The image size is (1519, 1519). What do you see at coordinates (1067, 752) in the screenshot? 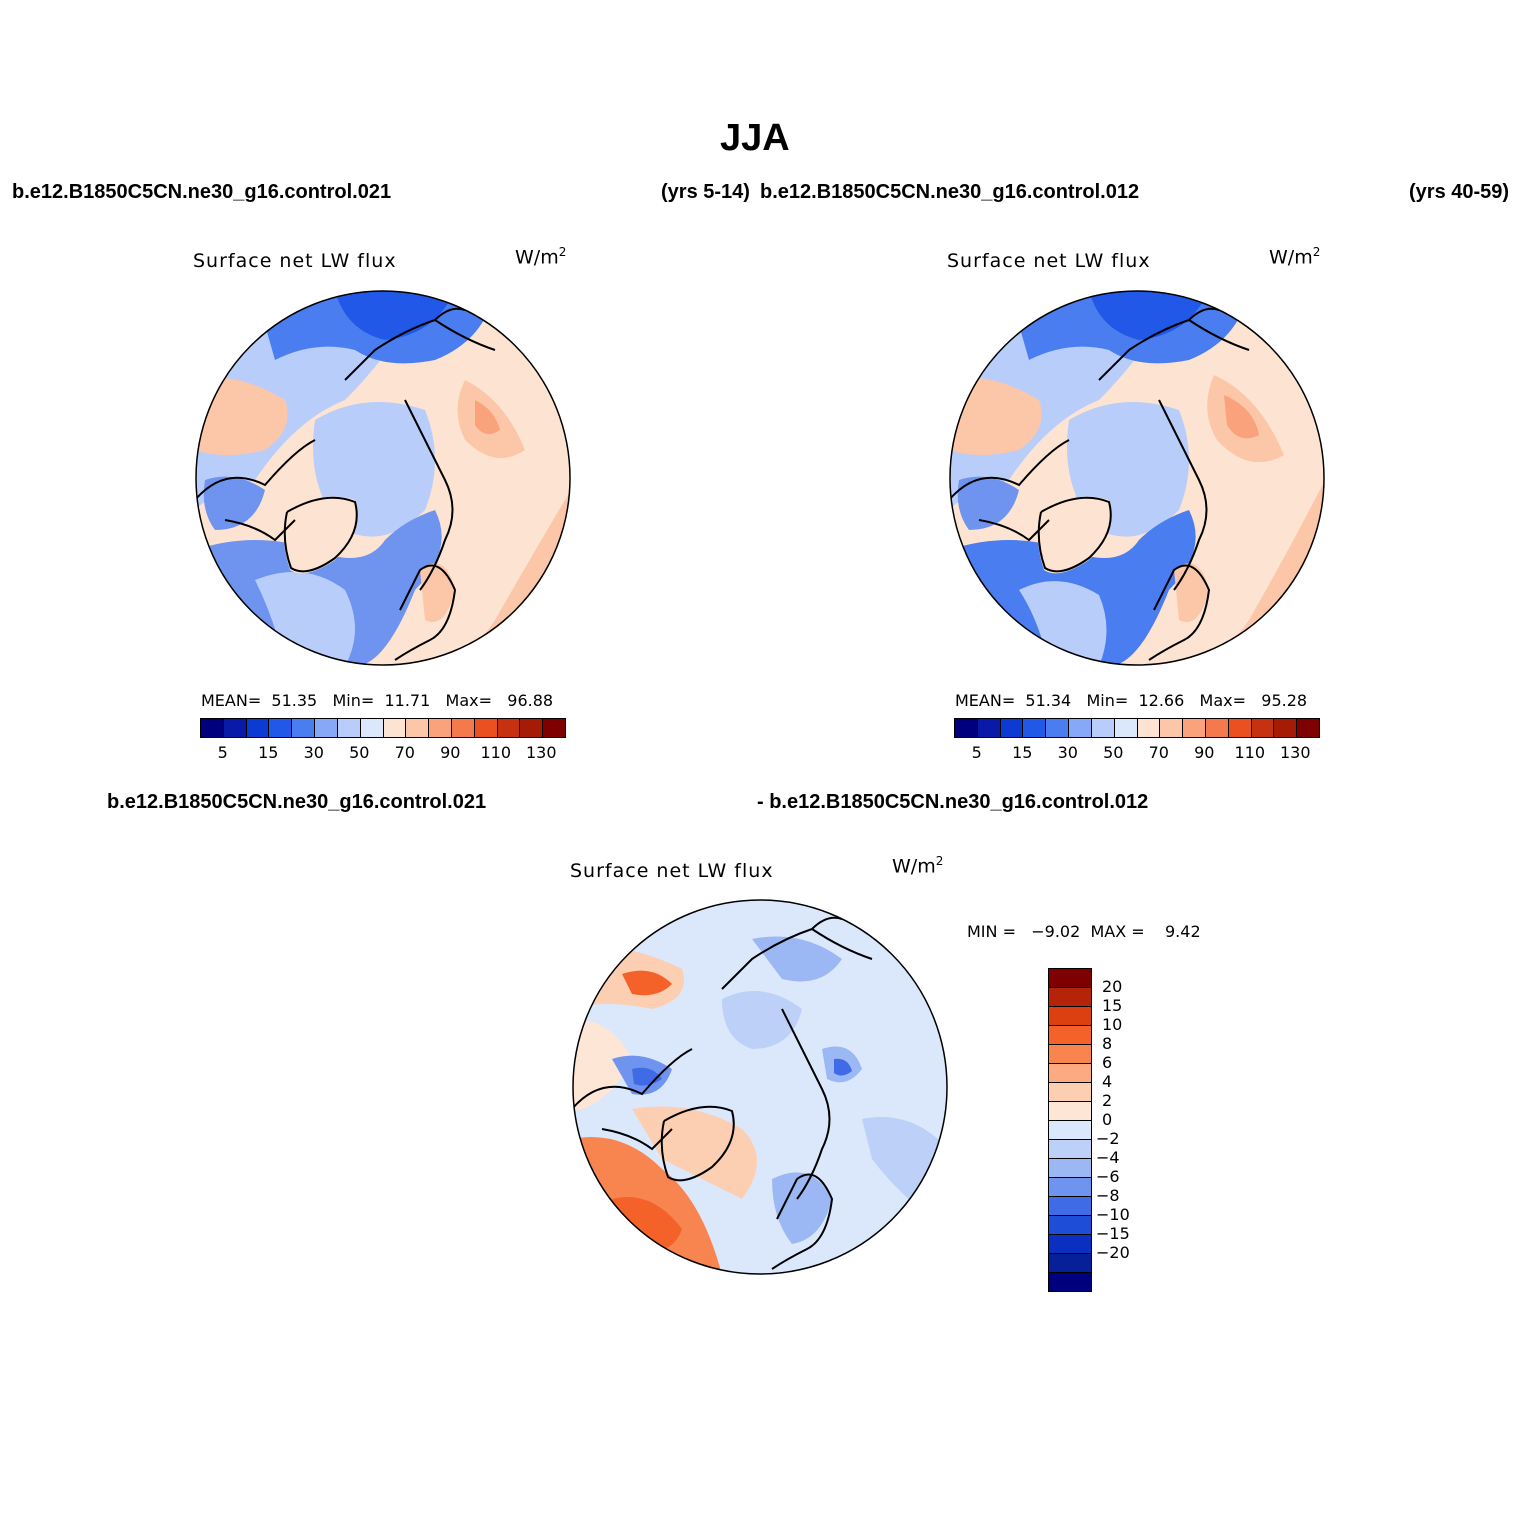
I see `colorbar-label: 30` at bounding box center [1067, 752].